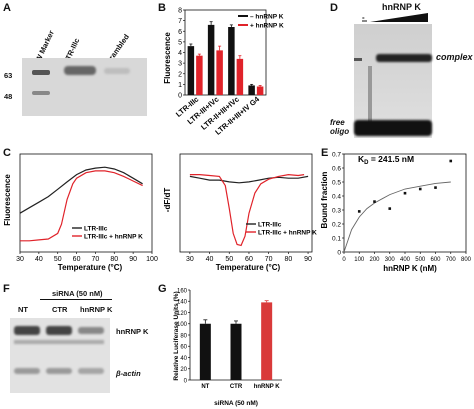 This screenshot has height=409, width=474. What do you see at coordinates (393, 128) in the screenshot?
I see `free-oligo-band` at bounding box center [393, 128].